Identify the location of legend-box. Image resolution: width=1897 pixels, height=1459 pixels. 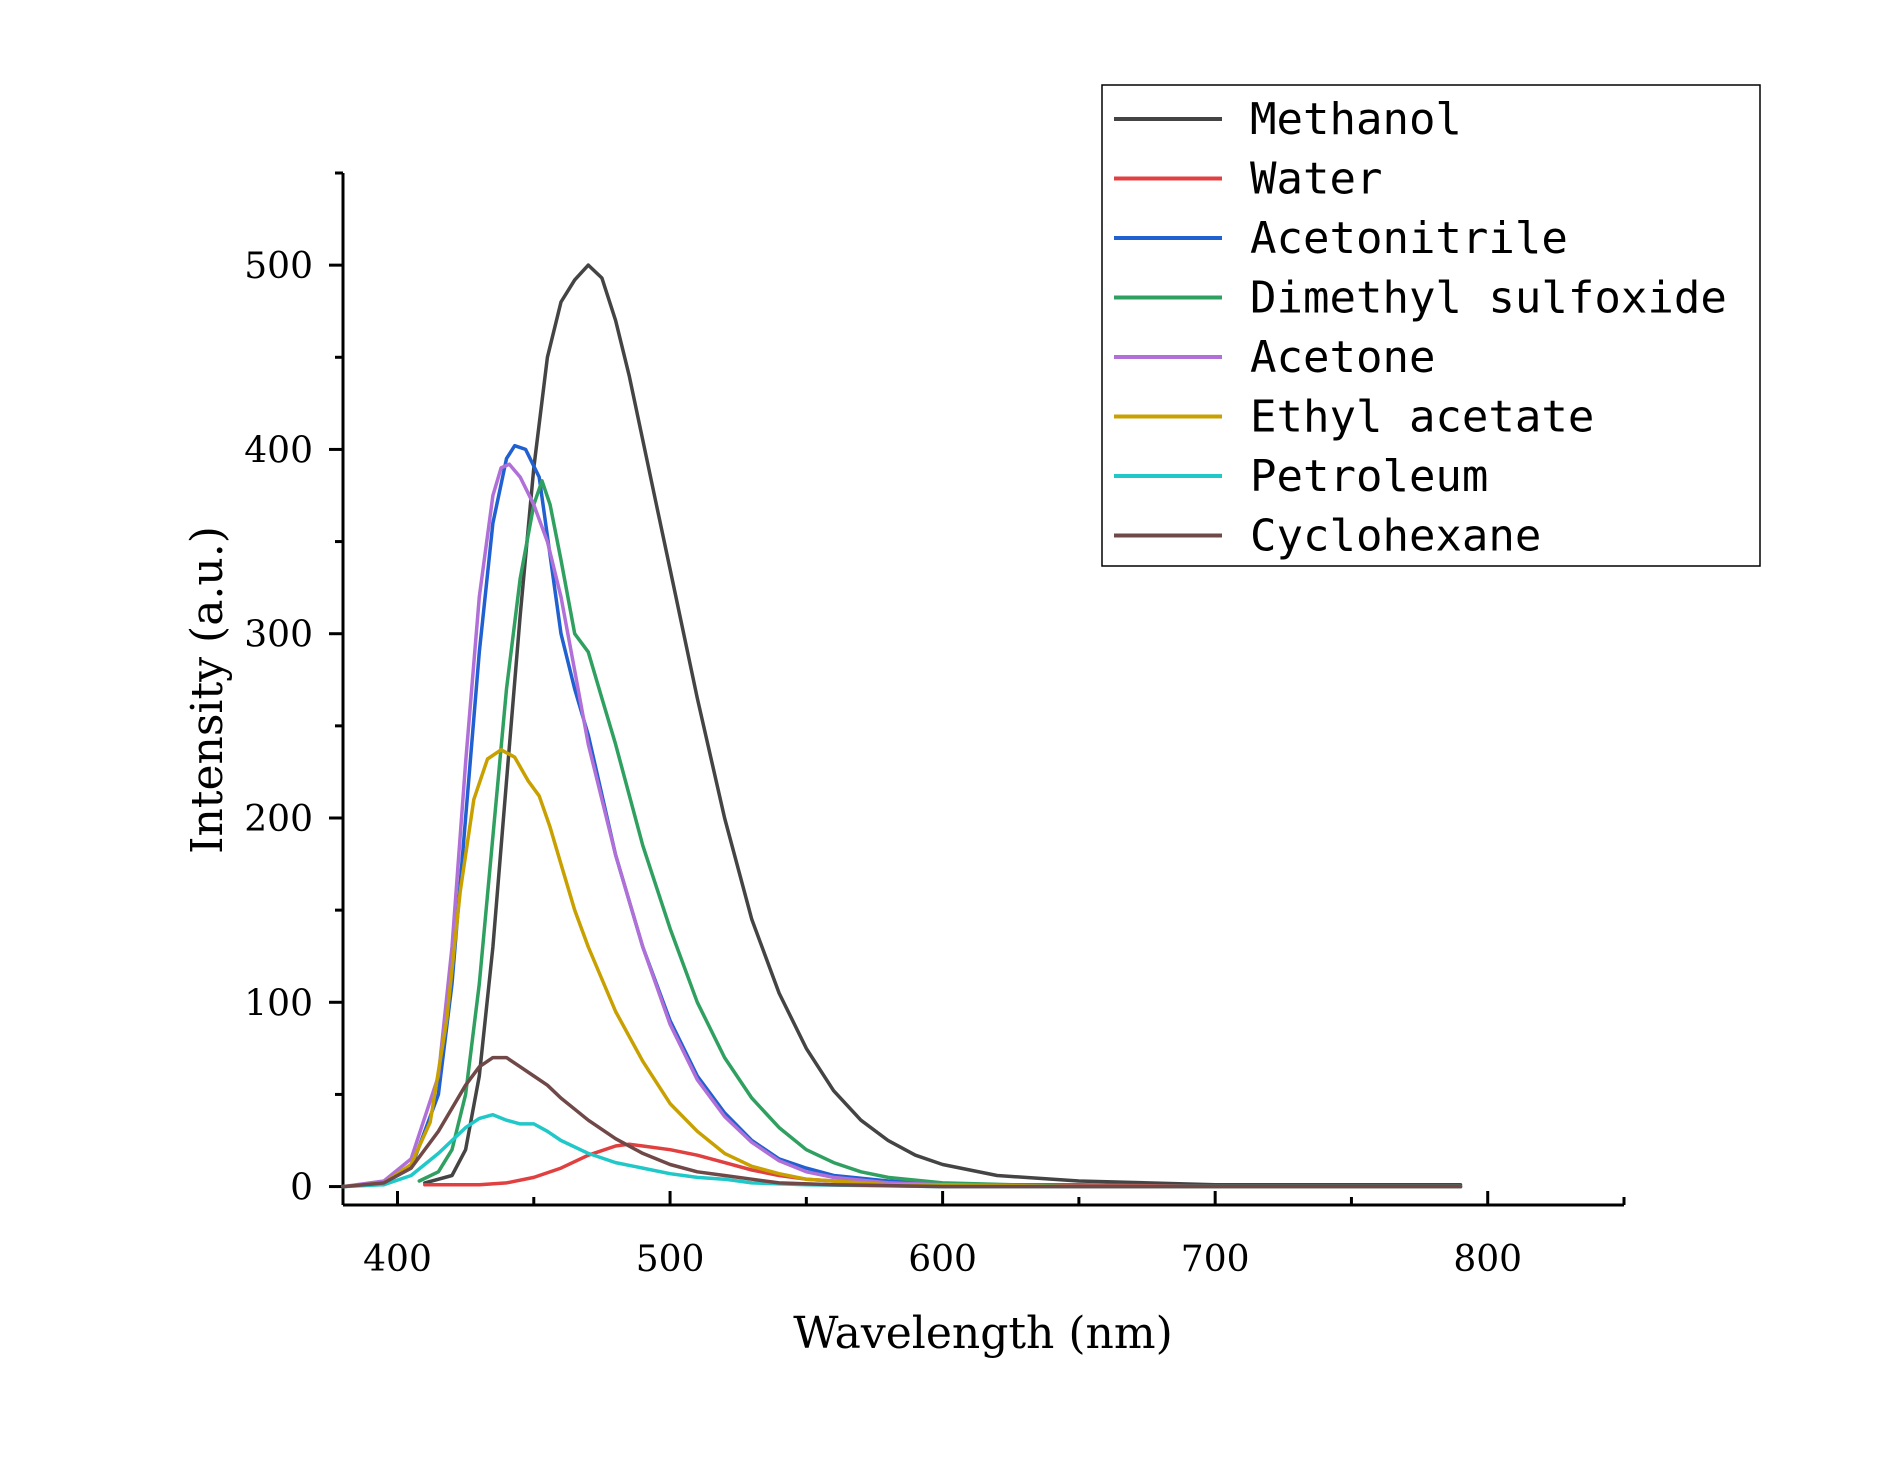
(1431, 325).